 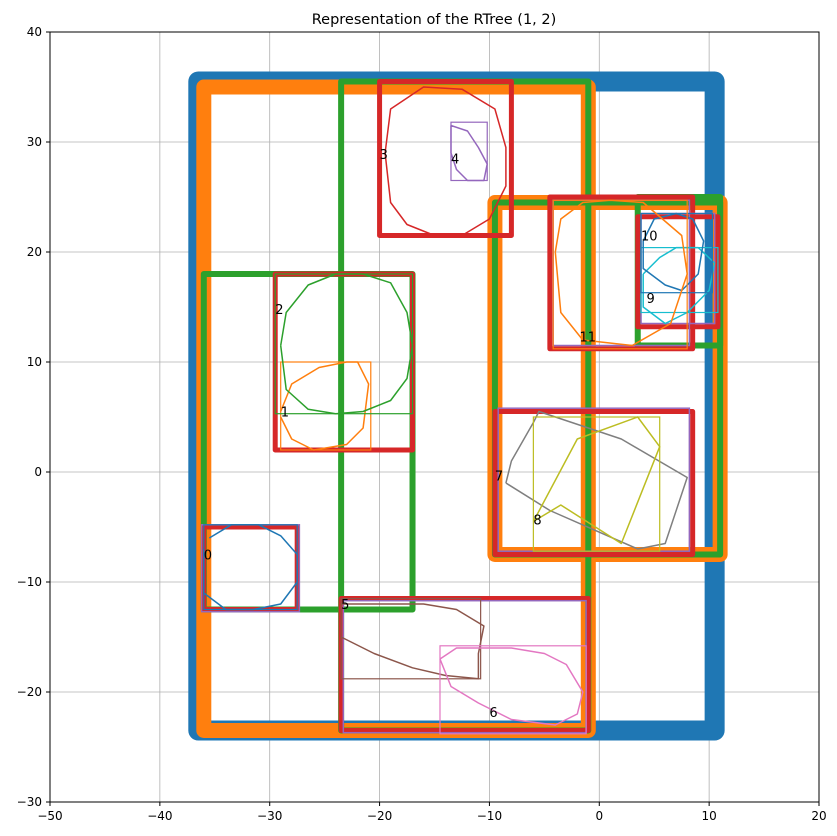 I want to click on object-label-4: 4, so click(x=455, y=160).